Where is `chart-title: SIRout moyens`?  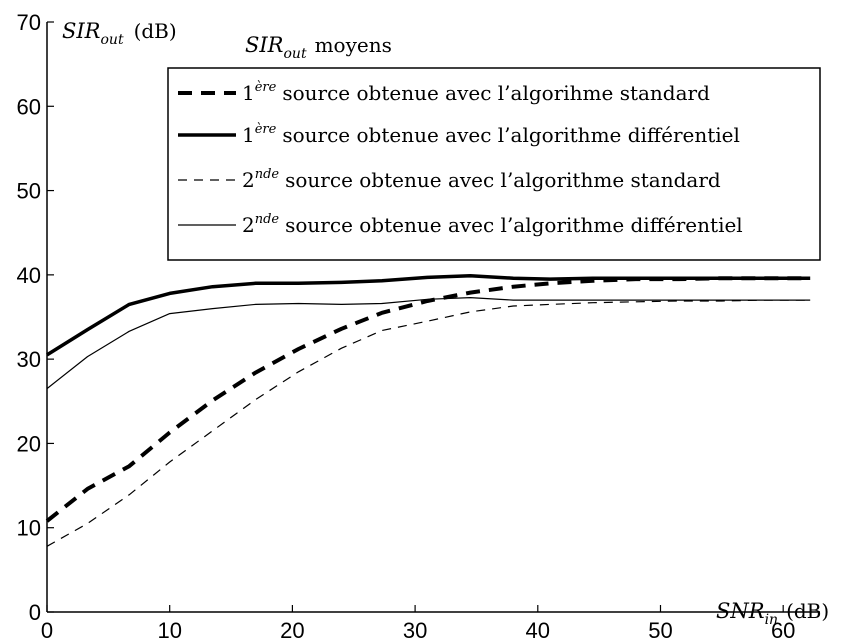 chart-title: SIRout moyens is located at coordinates (318, 47).